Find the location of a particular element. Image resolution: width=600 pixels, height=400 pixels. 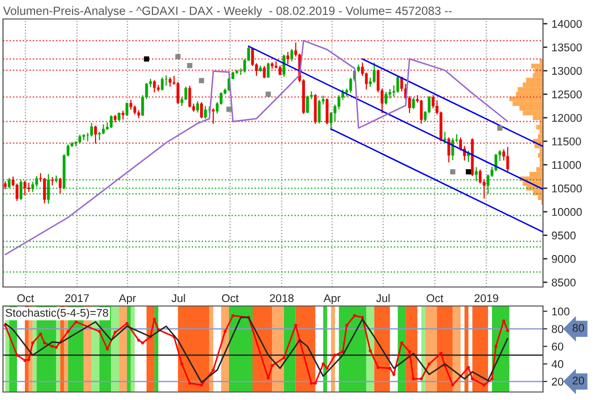

y-tick-label: 100 is located at coordinates (561, 312).